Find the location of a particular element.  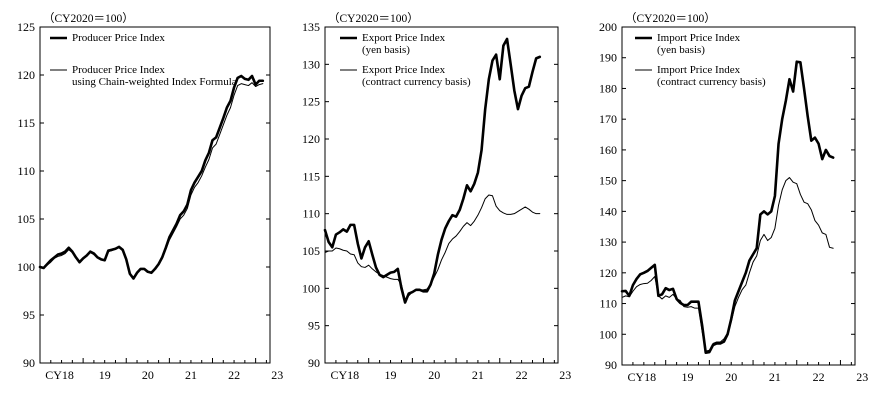

y-tick-label: 135 is located at coordinates (311, 27).